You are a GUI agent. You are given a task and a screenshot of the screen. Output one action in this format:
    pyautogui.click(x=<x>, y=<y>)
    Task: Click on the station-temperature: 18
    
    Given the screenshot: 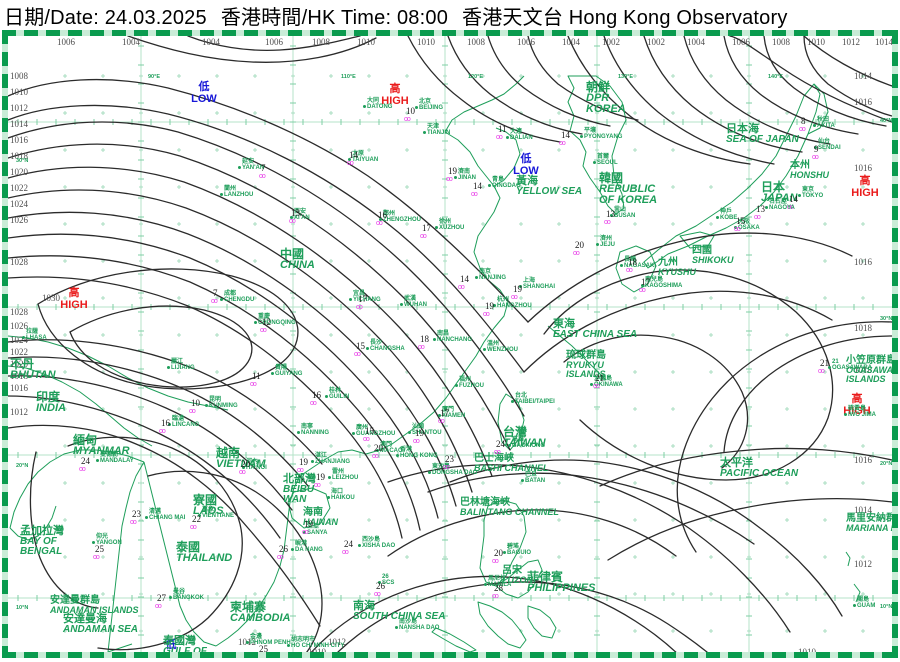 What is the action you would take?
    pyautogui.click(x=632, y=262)
    